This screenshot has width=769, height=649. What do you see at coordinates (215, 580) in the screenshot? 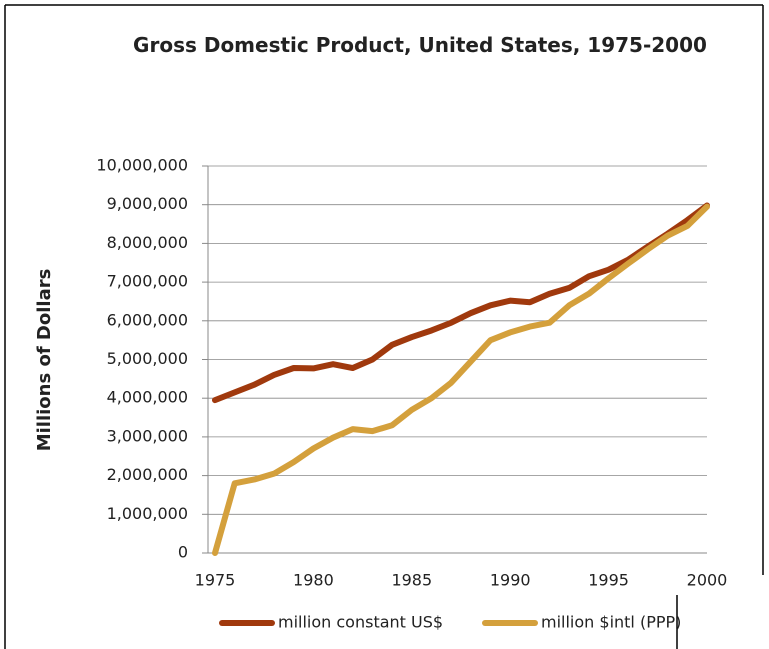
I see `x-tick-label: 1975` at bounding box center [215, 580].